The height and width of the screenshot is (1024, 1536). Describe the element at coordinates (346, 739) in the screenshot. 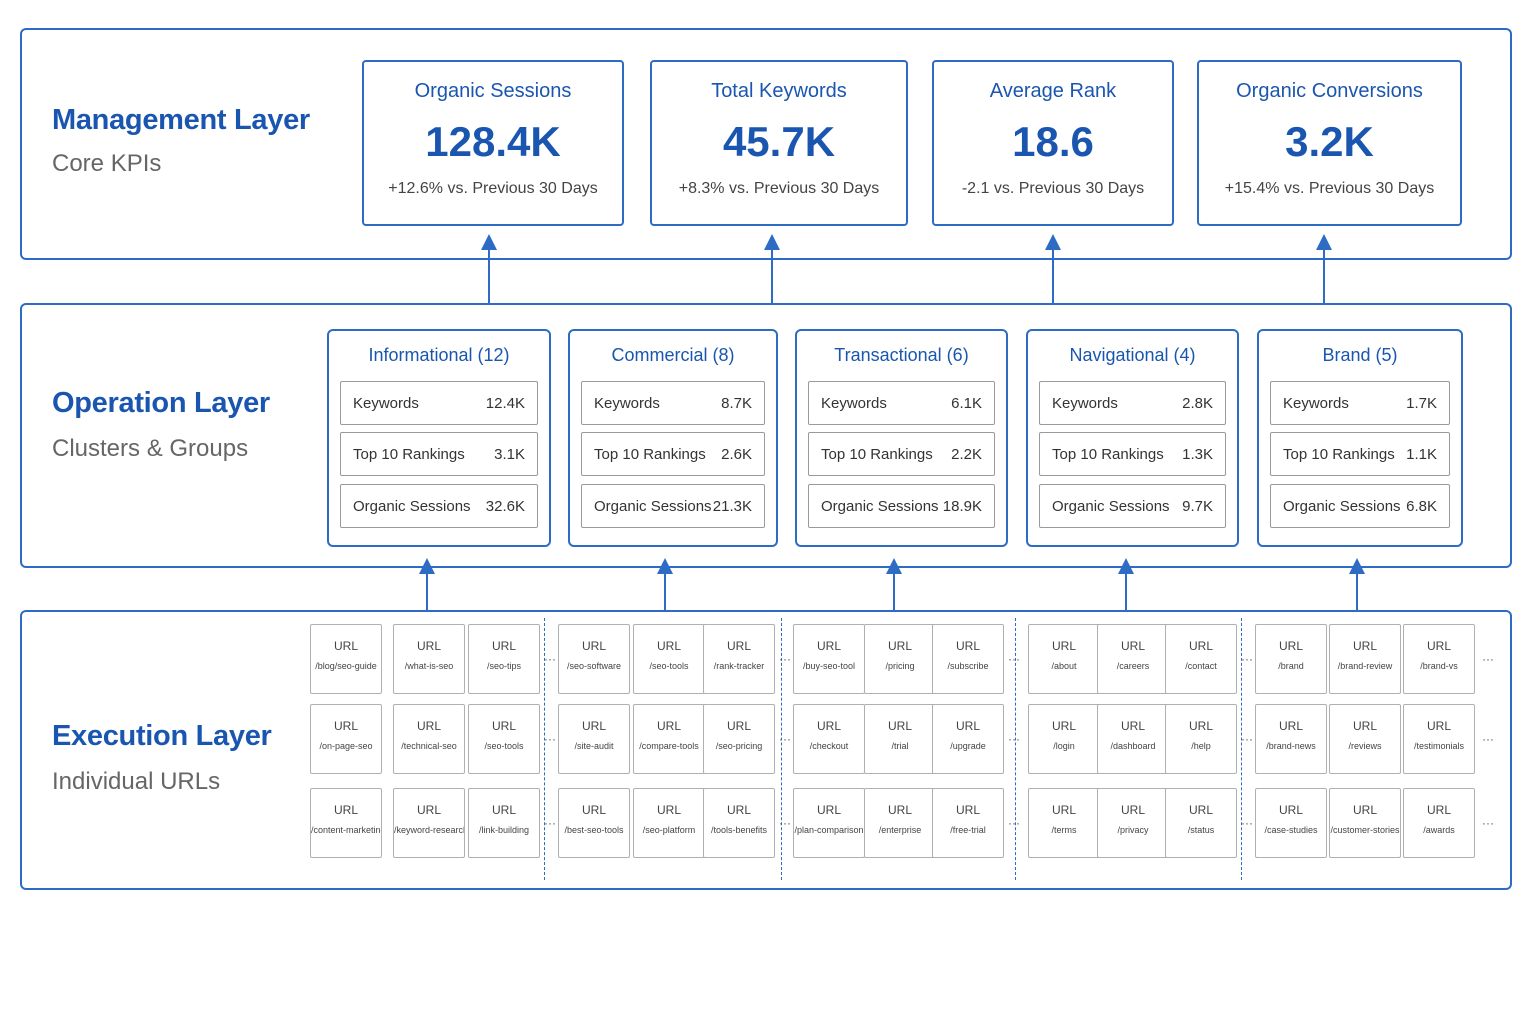

I see `url-card: URL/on-page-seo` at that location.